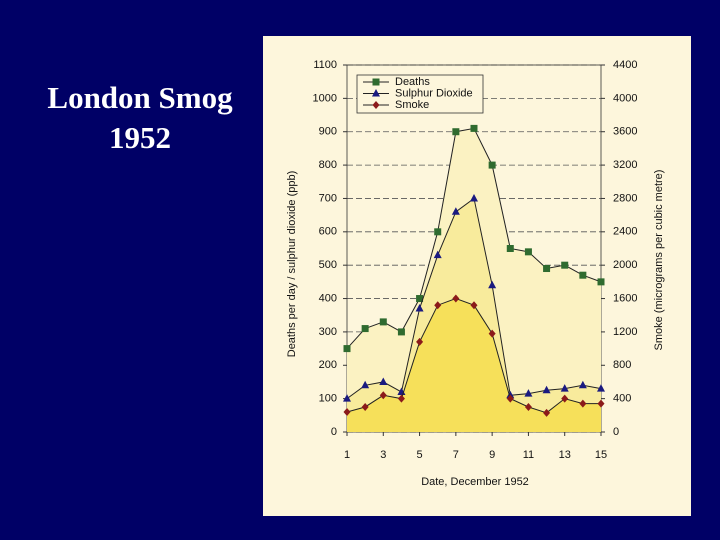 The height and width of the screenshot is (540, 720). I want to click on y2-tick-label: 3600, so click(625, 132).